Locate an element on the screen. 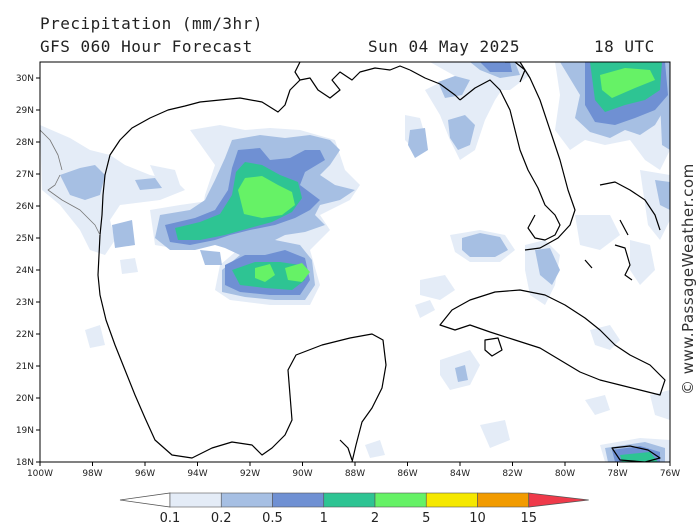 The height and width of the screenshot is (525, 700). lon-tick-label: 84W is located at coordinates (460, 474).